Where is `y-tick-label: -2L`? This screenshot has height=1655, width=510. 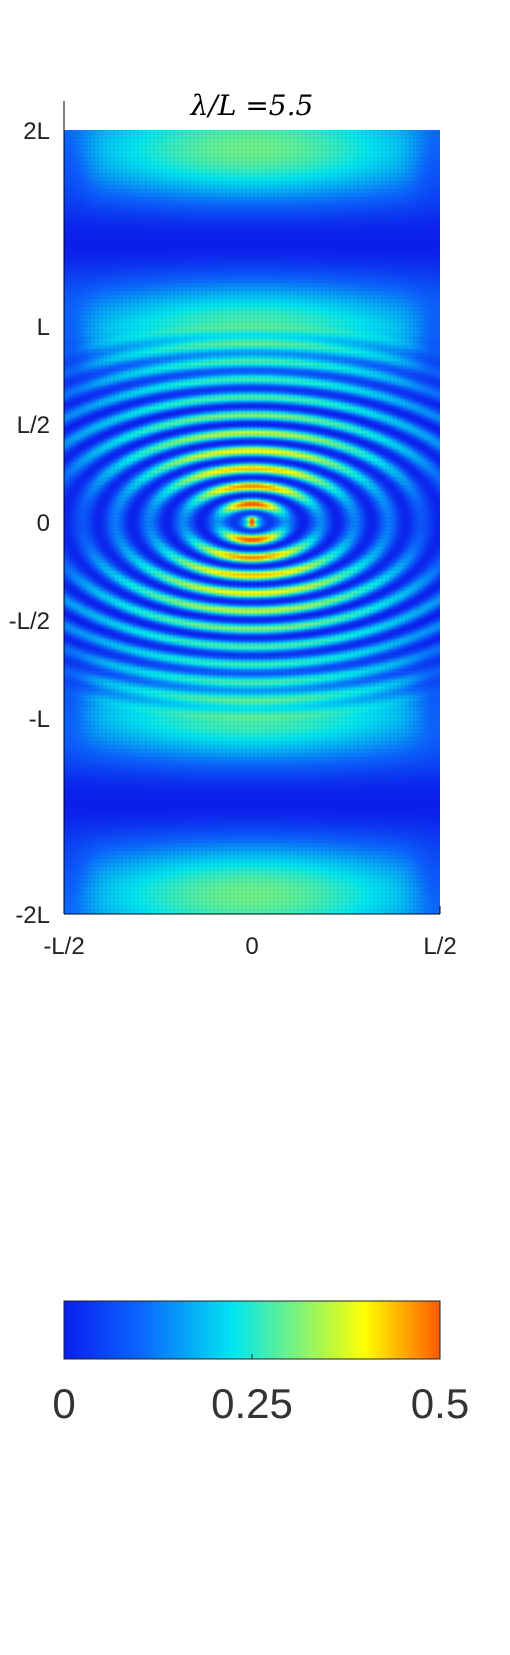 y-tick-label: -2L is located at coordinates (32, 915).